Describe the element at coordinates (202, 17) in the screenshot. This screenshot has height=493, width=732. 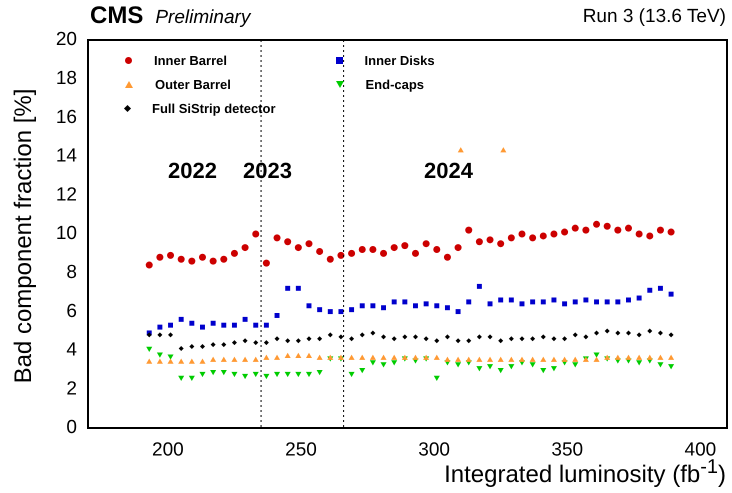
I see `chart-subtitle: Preliminary` at that location.